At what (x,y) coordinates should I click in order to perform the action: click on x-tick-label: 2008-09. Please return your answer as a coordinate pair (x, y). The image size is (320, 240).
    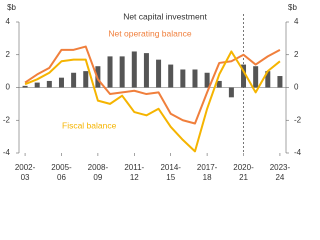
    Looking at the image, I should click on (98, 172).